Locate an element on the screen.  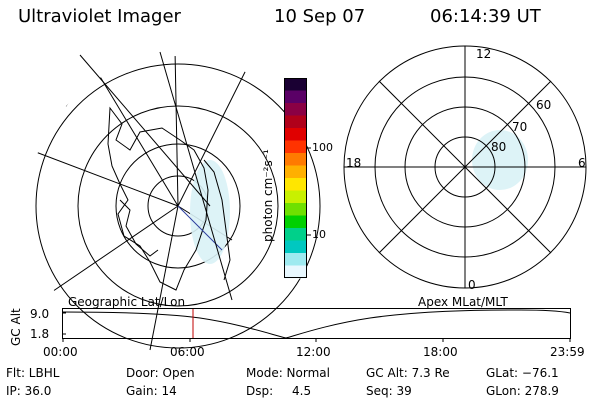
status-dsp-label: Dsp: is located at coordinates (260, 391).